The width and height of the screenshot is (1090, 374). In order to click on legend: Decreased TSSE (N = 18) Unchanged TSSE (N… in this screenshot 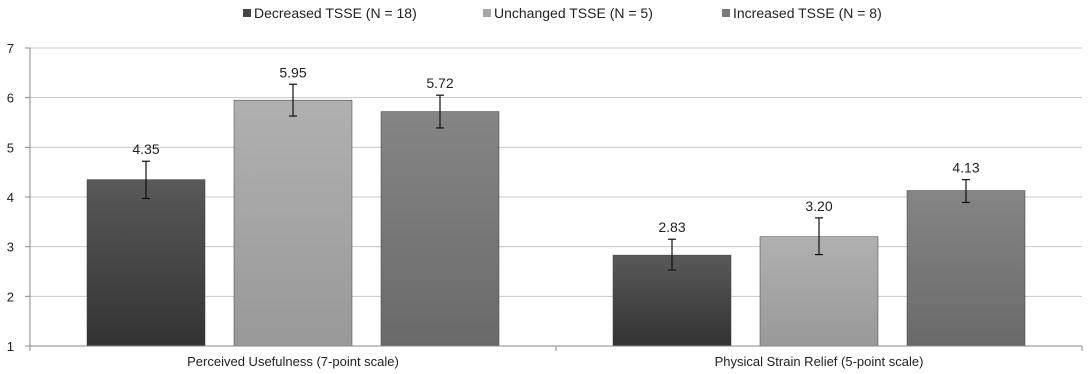, I will do `click(562, 13)`.